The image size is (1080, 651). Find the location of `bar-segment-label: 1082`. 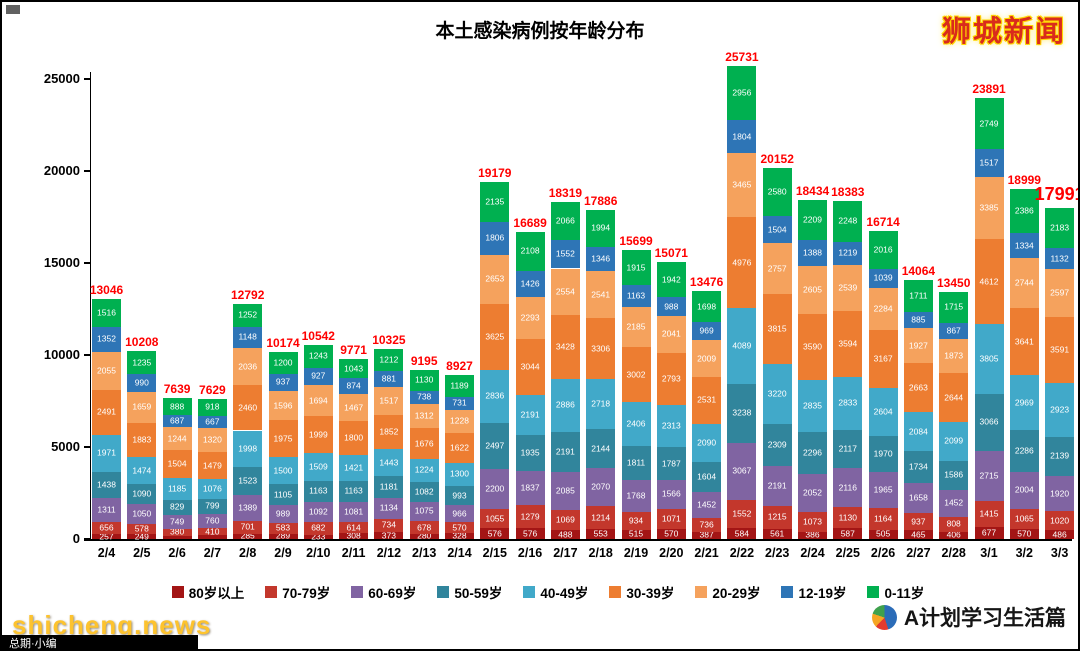

bar-segment-label: 1082 is located at coordinates (424, 491).